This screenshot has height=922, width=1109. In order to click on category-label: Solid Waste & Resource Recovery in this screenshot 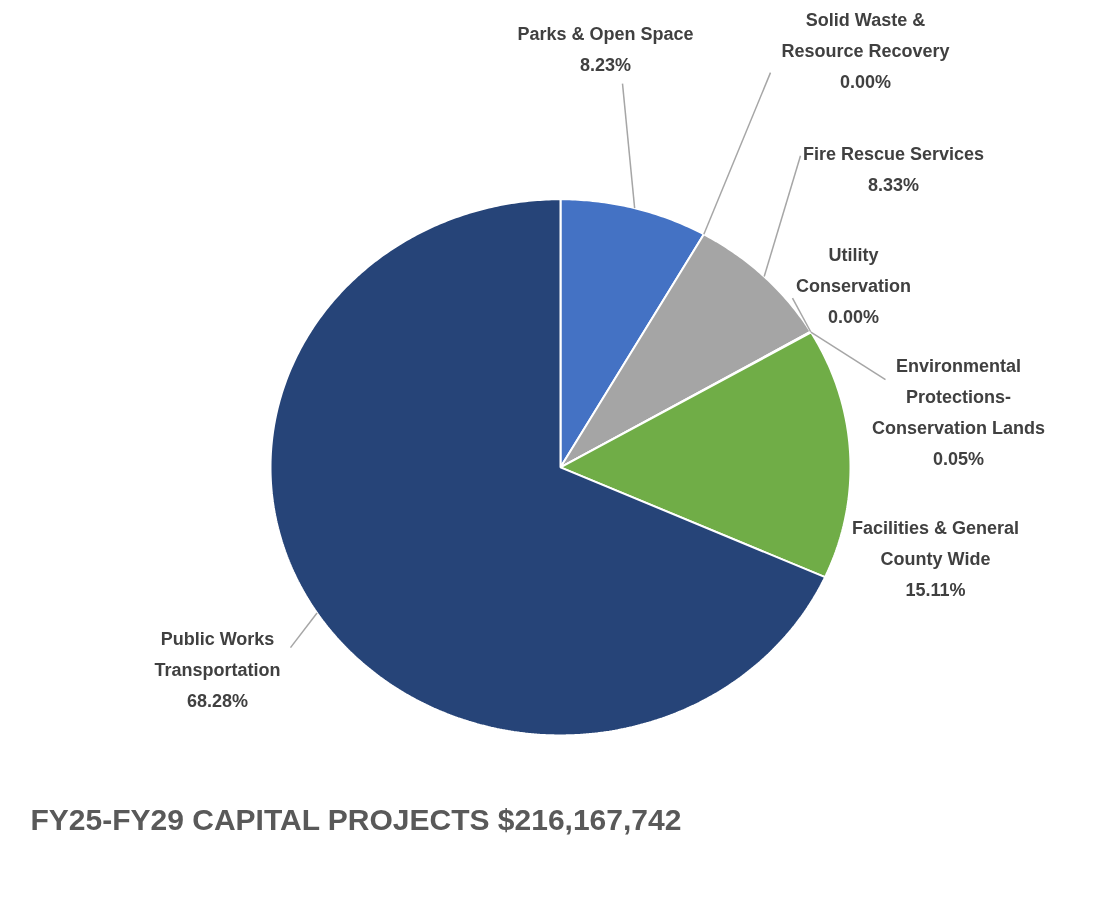, I will do `click(865, 35)`.